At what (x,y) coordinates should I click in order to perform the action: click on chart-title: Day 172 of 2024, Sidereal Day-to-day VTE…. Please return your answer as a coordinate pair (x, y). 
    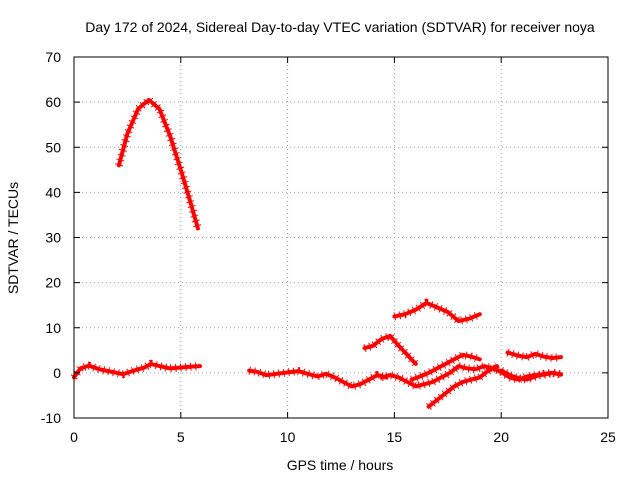
    Looking at the image, I should click on (340, 27).